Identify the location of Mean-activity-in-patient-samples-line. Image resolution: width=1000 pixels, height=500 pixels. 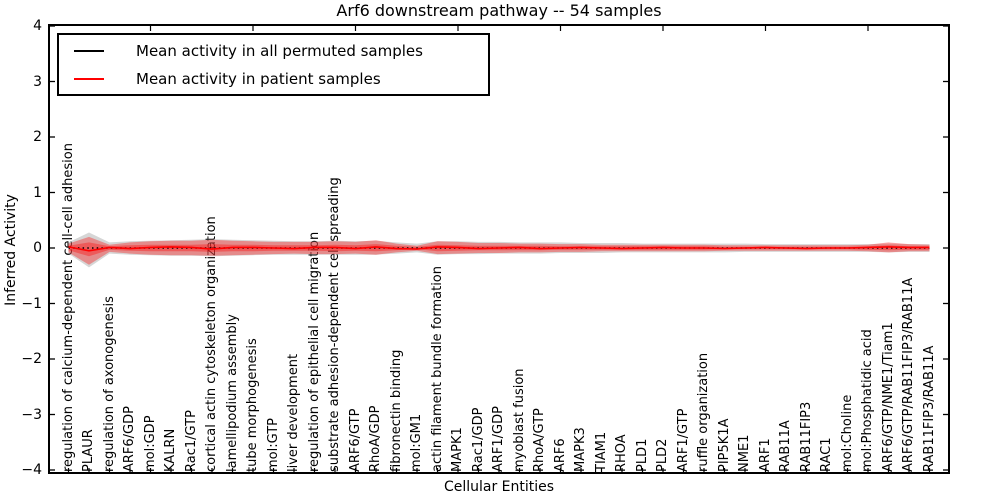
(499, 249).